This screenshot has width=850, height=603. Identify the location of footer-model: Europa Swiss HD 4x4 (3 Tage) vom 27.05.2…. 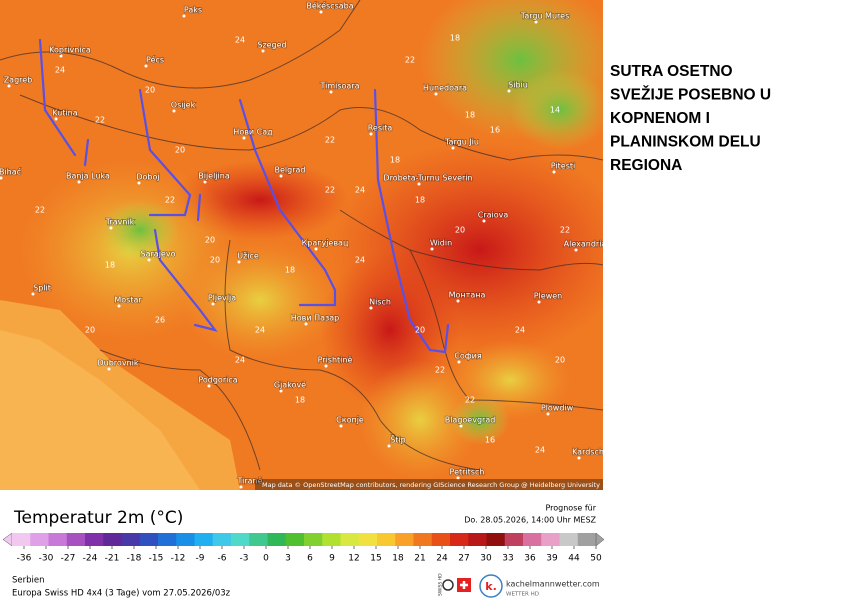
(121, 594).